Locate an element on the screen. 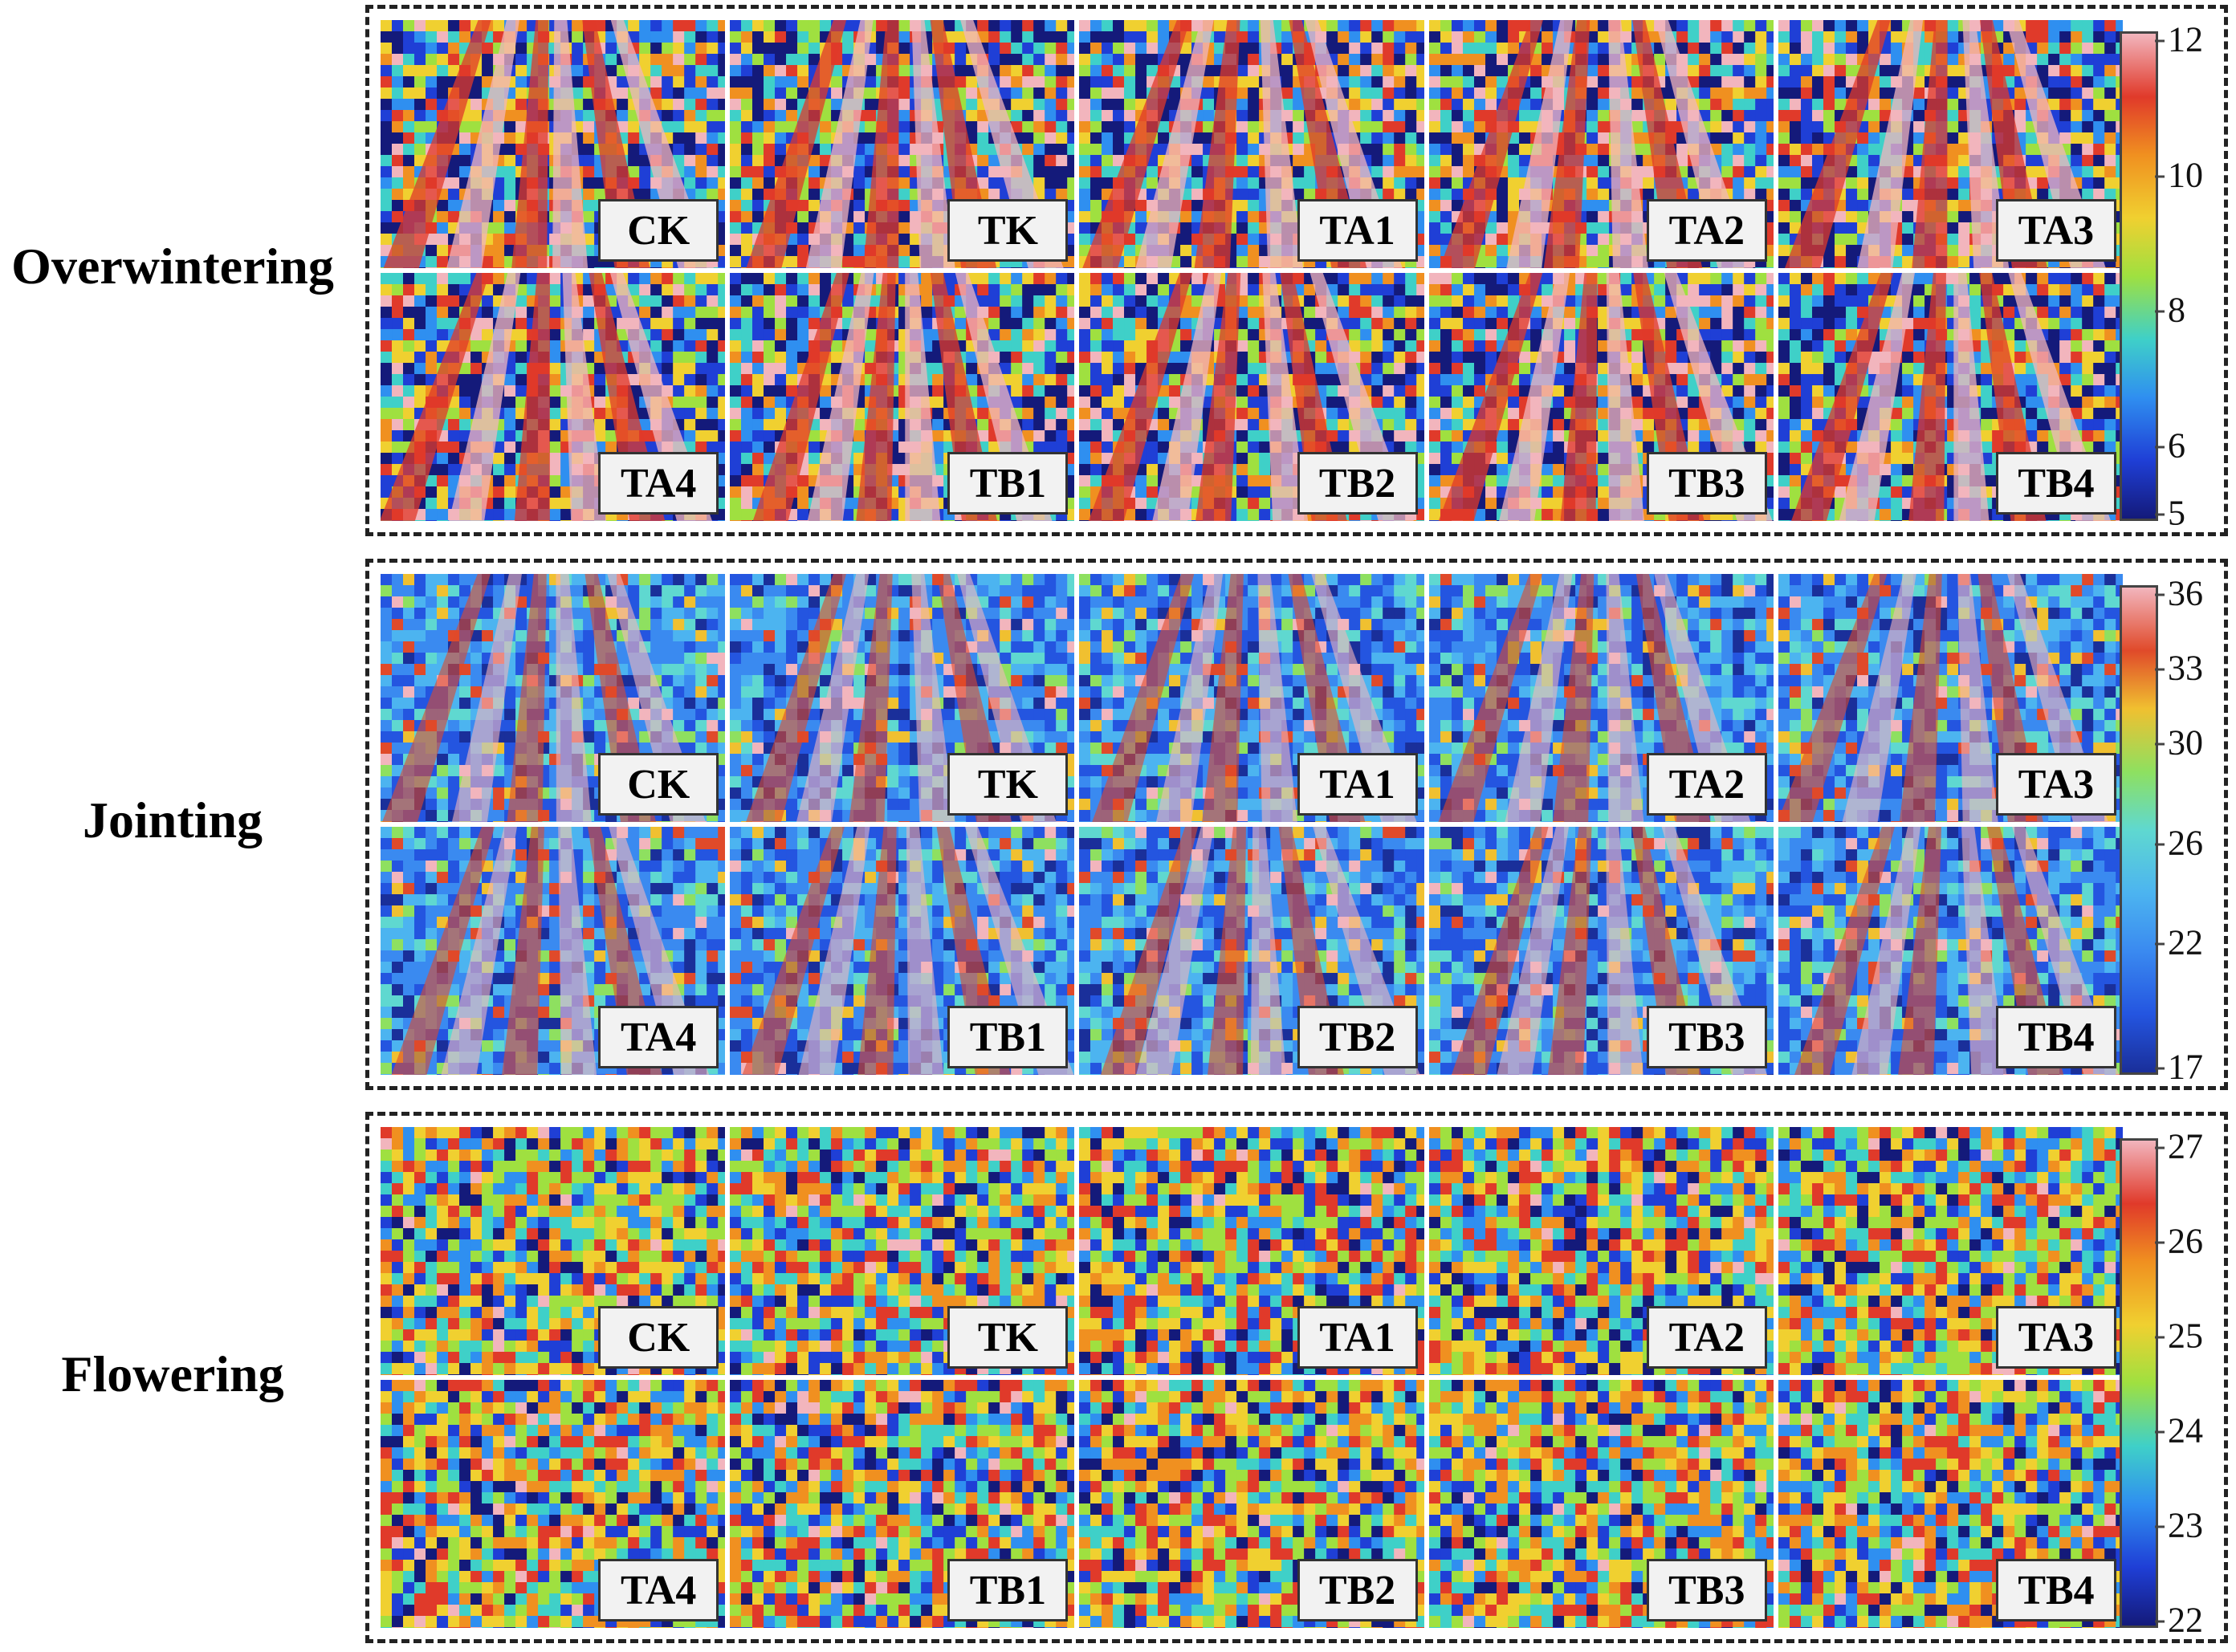 This screenshot has width=2236, height=1652. colorbar-tick-label: 23 is located at coordinates (2179, 1525).